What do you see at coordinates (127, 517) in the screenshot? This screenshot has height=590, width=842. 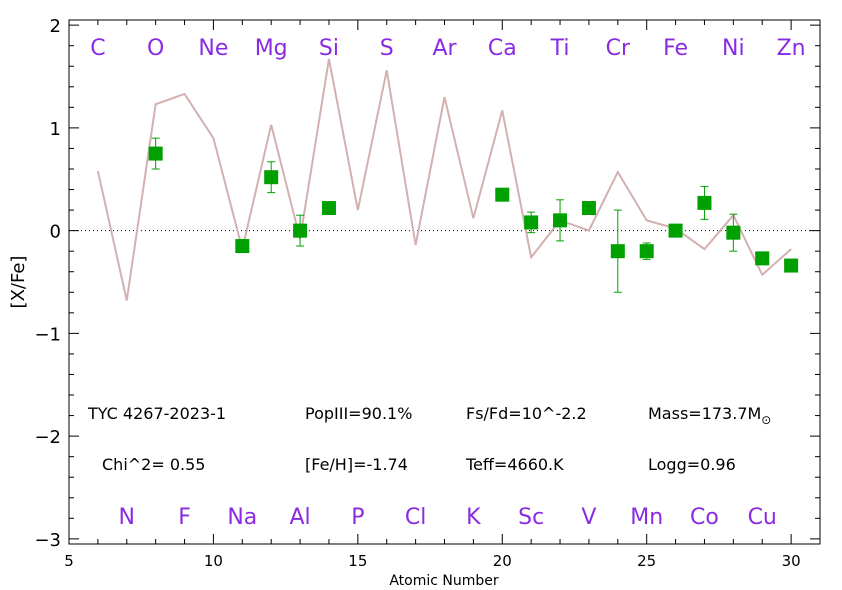 I see `element-label-bottom: N` at bounding box center [127, 517].